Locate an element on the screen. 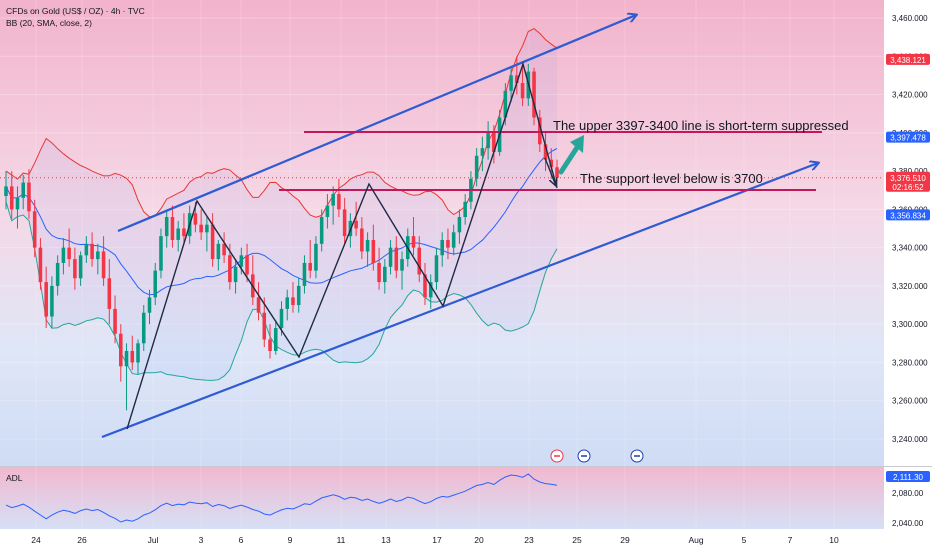  adl-badge-label: 2,111.30 is located at coordinates (908, 477).